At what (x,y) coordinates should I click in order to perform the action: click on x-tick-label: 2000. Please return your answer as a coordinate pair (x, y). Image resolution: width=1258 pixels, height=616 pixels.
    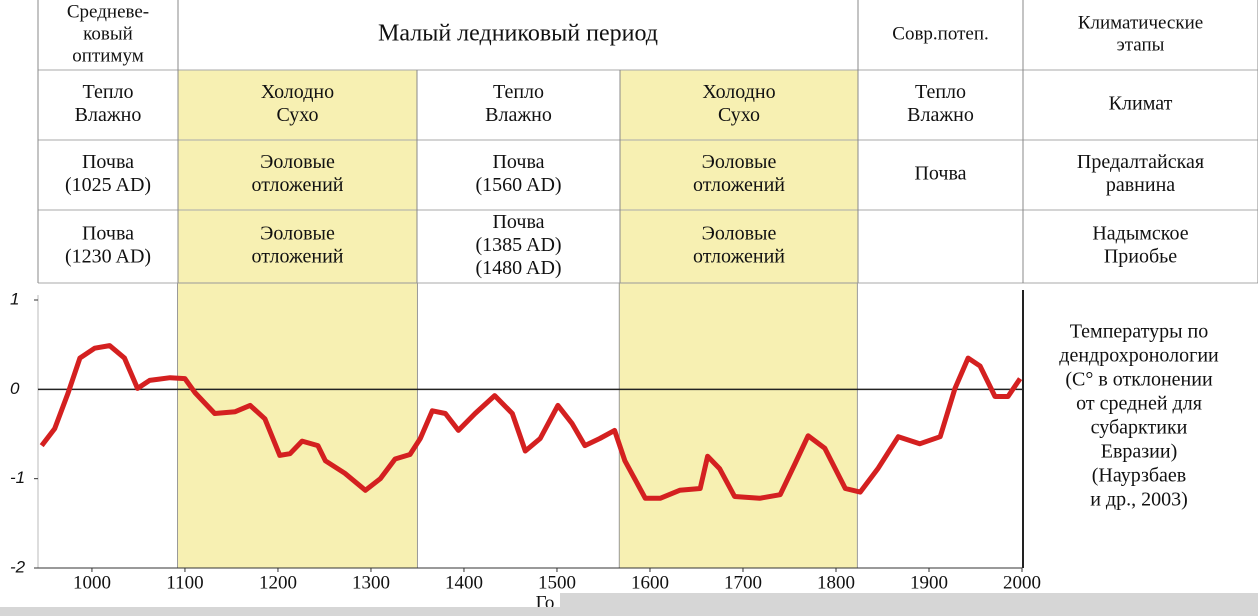
    Looking at the image, I should click on (1022, 582).